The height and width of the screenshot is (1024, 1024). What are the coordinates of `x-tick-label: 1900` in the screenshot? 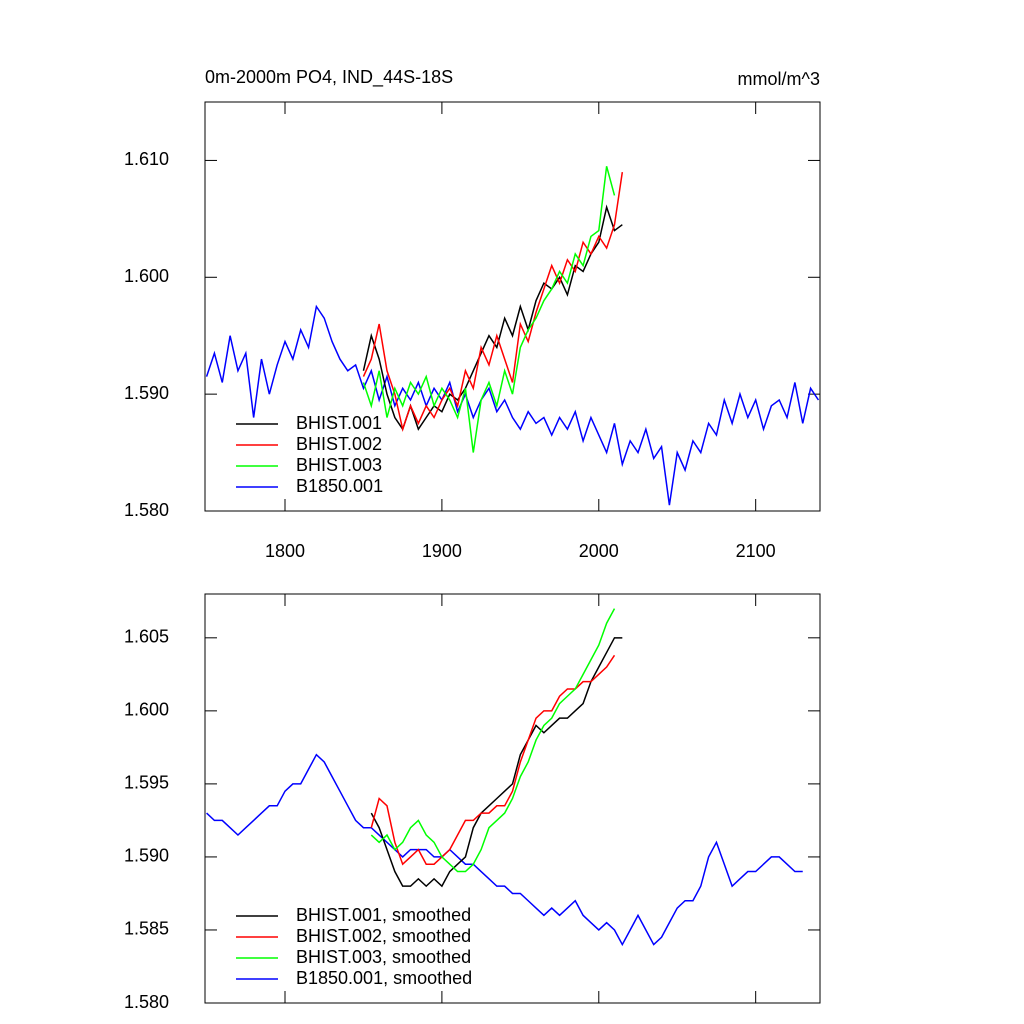 It's located at (442, 551).